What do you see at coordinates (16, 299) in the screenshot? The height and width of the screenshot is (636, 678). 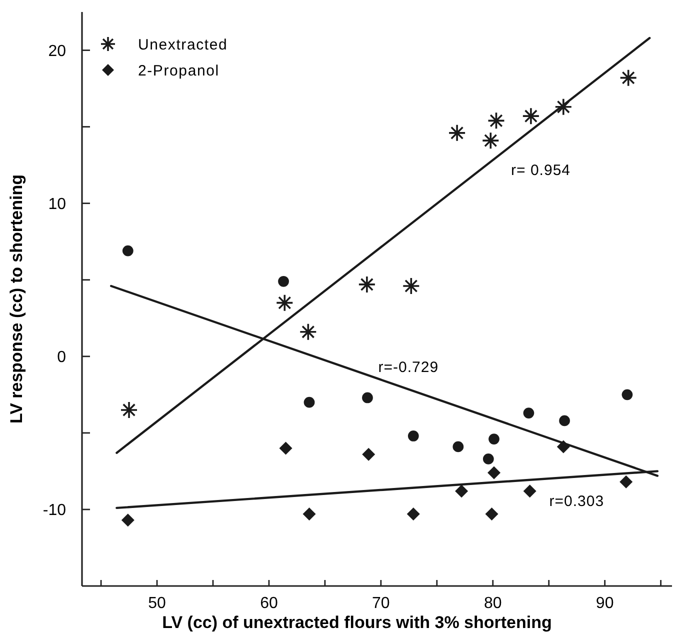 I see `y-axis-title: LV response (cc) to shortening` at bounding box center [16, 299].